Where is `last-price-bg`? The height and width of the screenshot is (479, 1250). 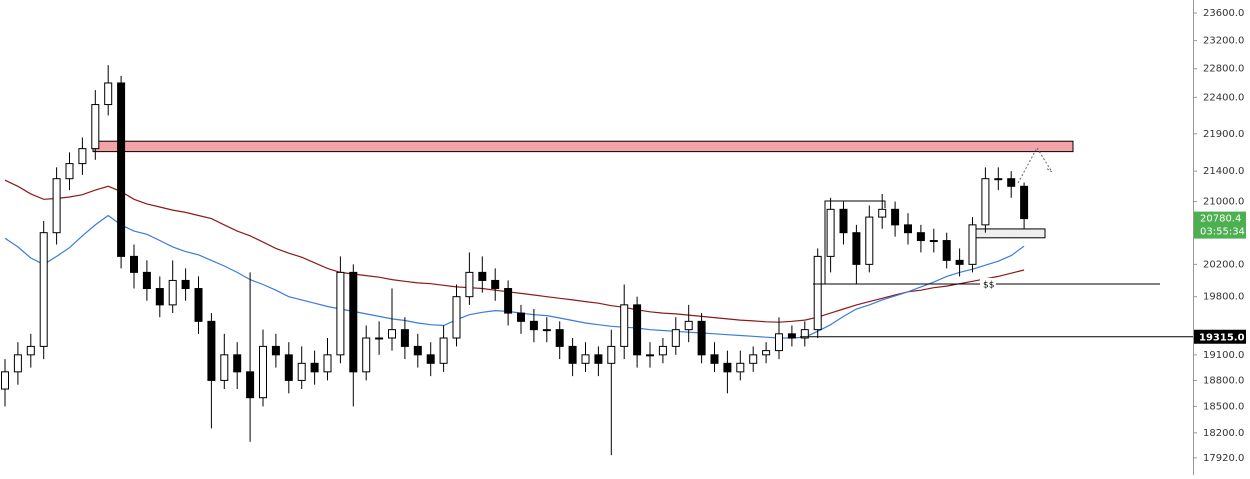
last-price-bg is located at coordinates (1220, 225).